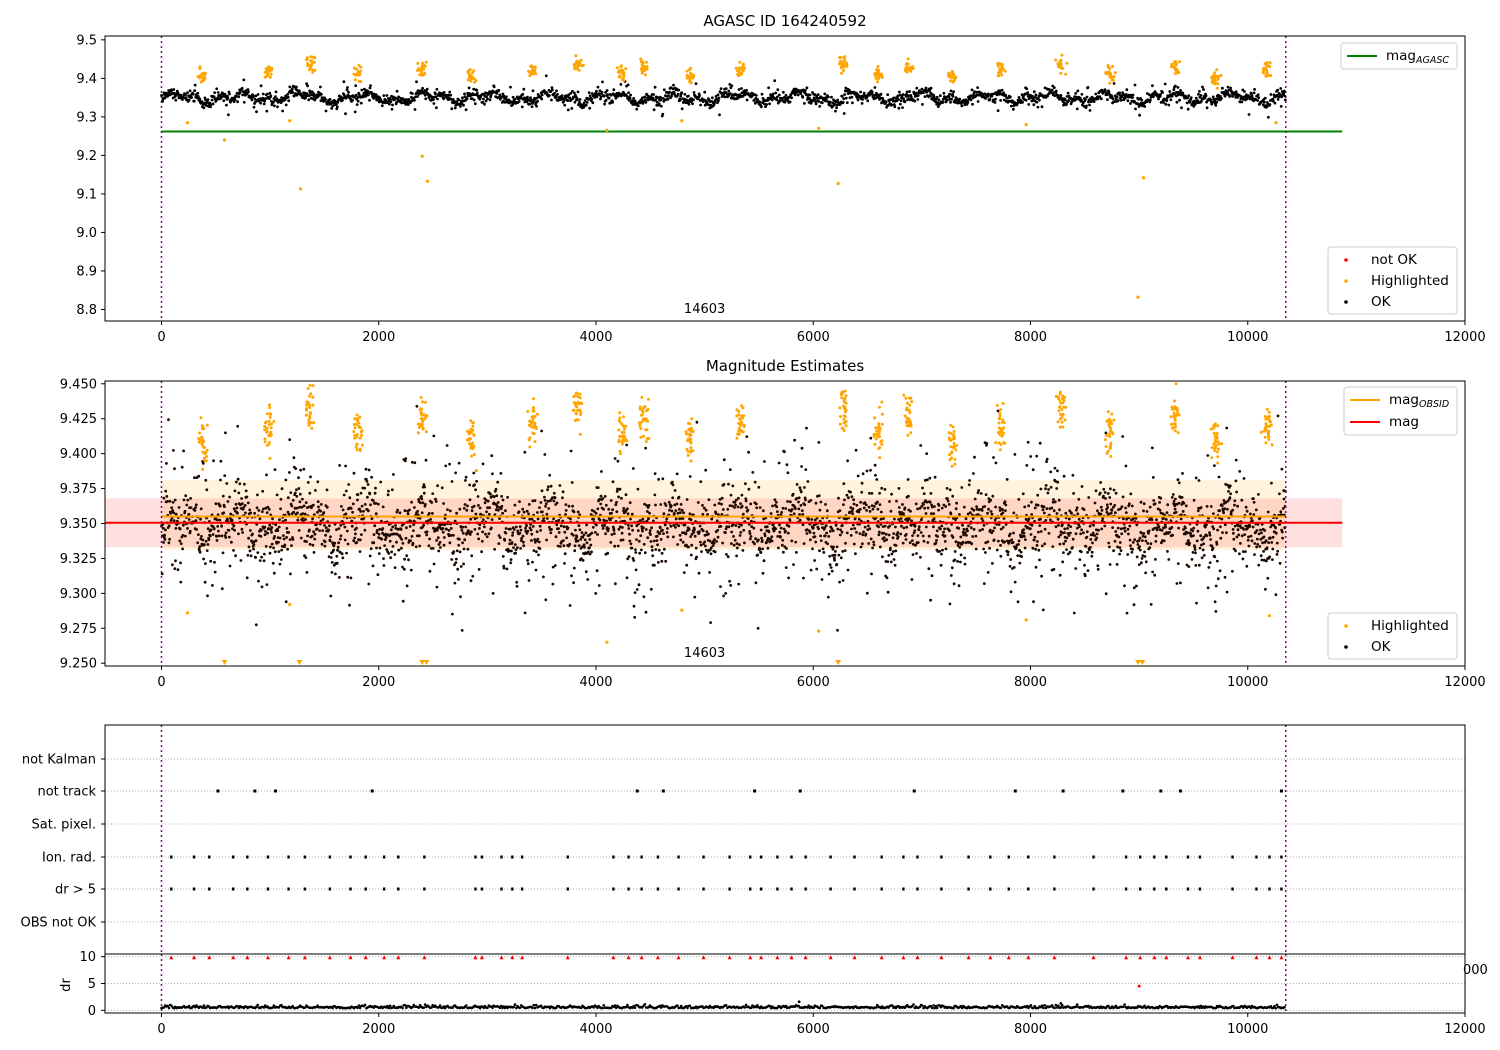 This screenshot has width=1500, height=1050. I want to click on x-tick-label: 12000, so click(1464, 337).